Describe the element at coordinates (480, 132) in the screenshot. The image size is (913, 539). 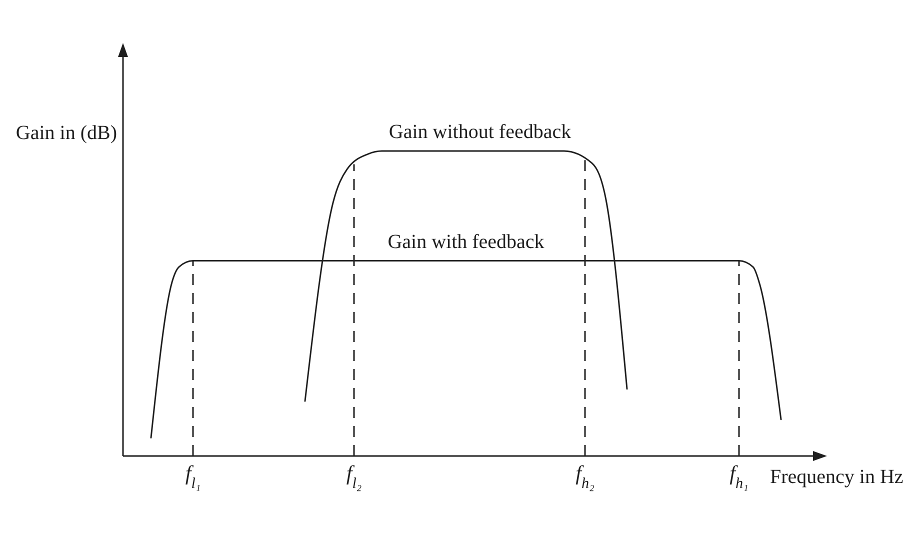
I see `series-label: Gain without feedback` at that location.